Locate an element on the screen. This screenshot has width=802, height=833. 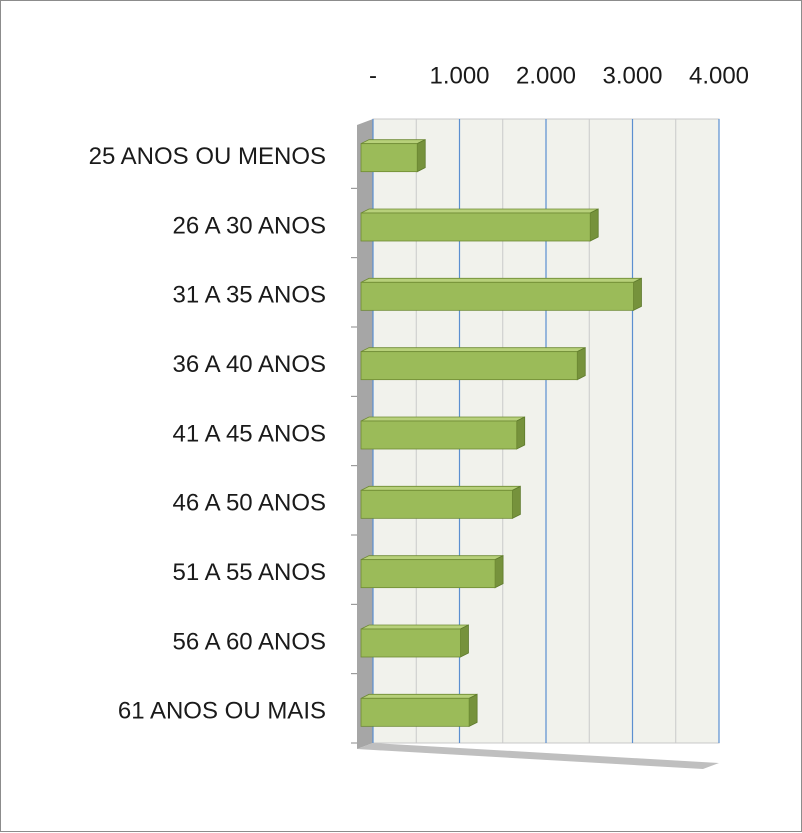
x-tick-label: 4.000 is located at coordinates (719, 75).